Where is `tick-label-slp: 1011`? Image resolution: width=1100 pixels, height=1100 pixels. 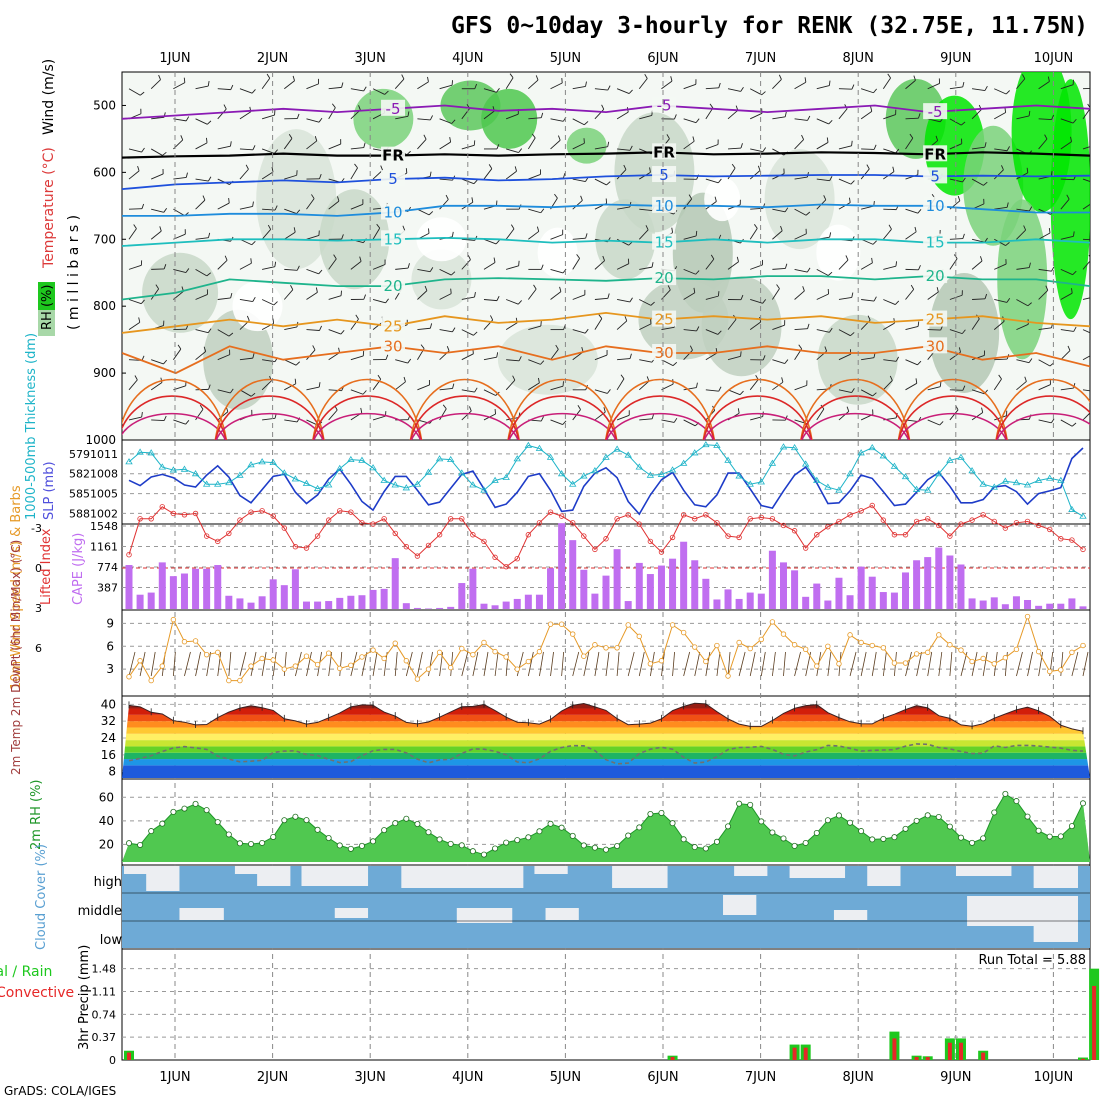
tick-label-slp: 1011 is located at coordinates (104, 454).